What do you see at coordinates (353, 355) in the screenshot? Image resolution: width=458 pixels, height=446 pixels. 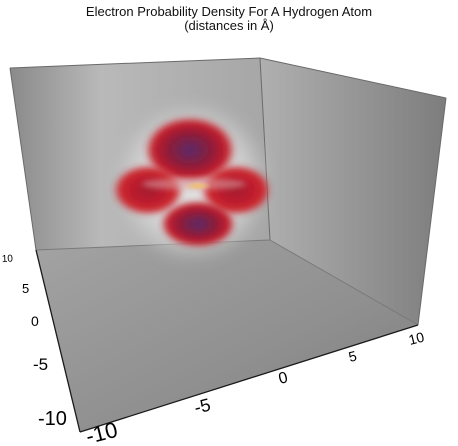 I see `x-tick-label: 5` at bounding box center [353, 355].